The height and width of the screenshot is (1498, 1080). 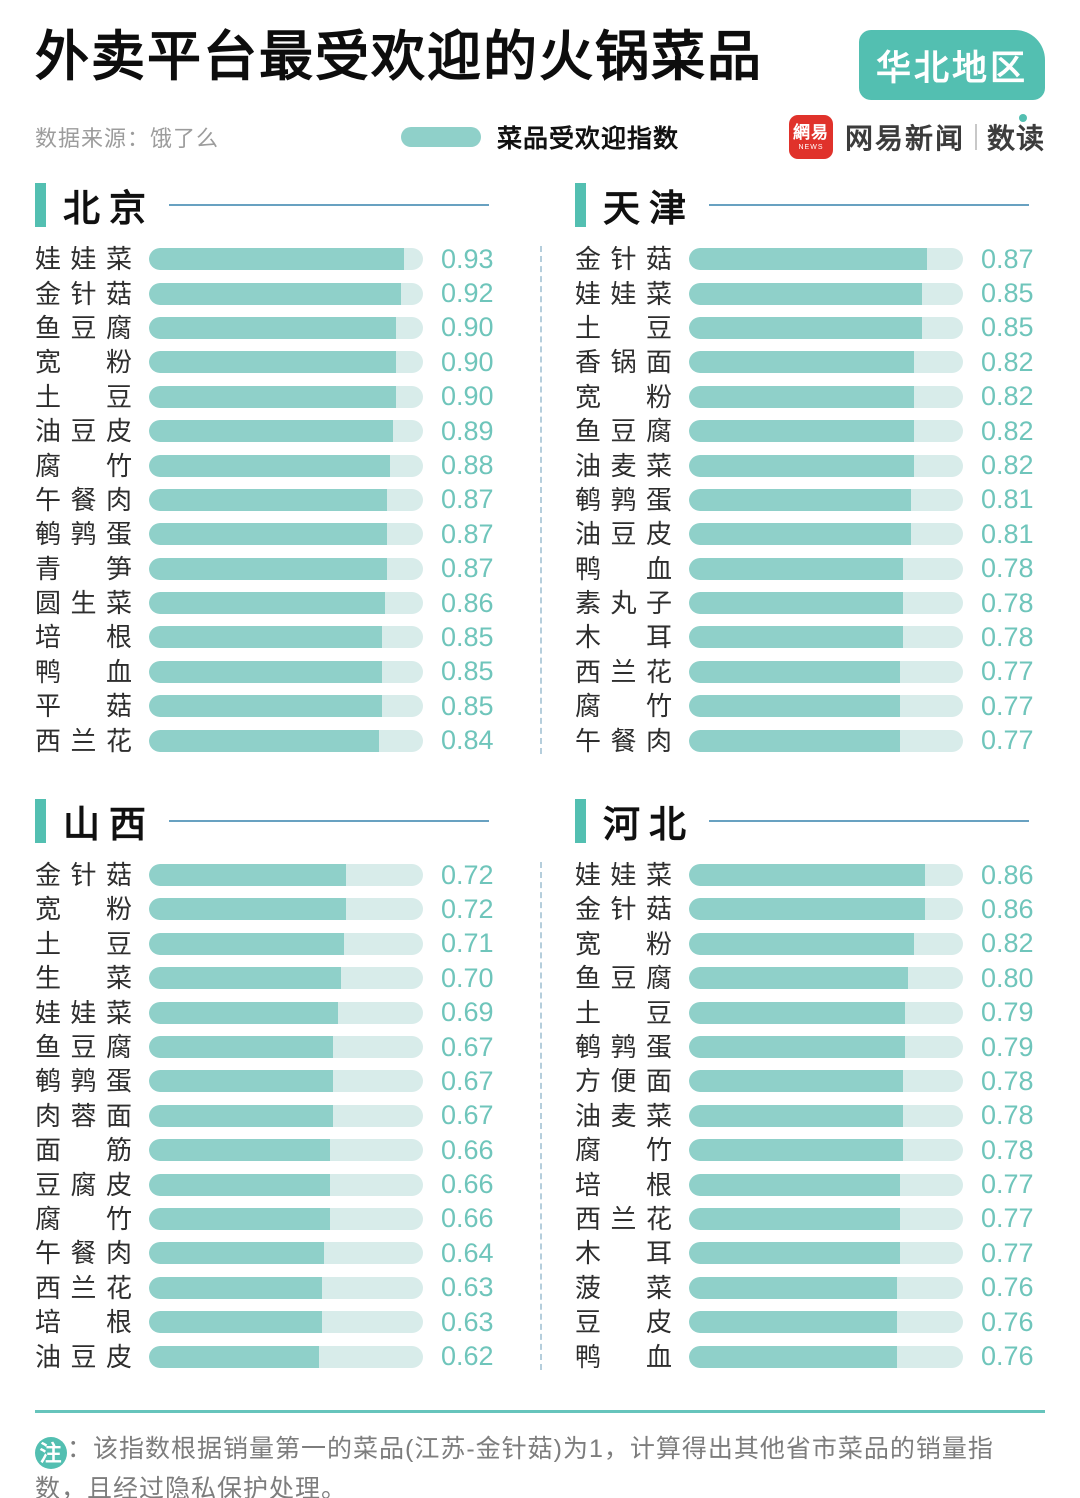 What do you see at coordinates (810, 875) in the screenshot?
I see `dish-row: 娃娃菜 0.86` at bounding box center [810, 875].